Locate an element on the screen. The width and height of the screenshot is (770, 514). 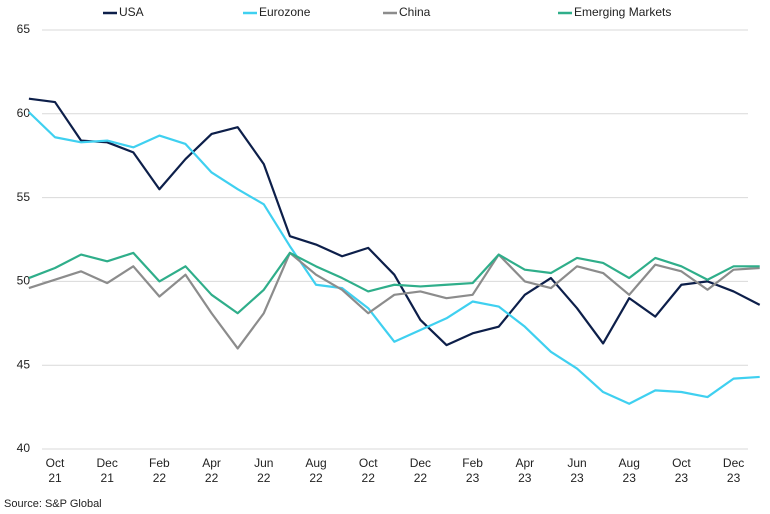
y-tick-label: 50 is located at coordinates (24, 281).